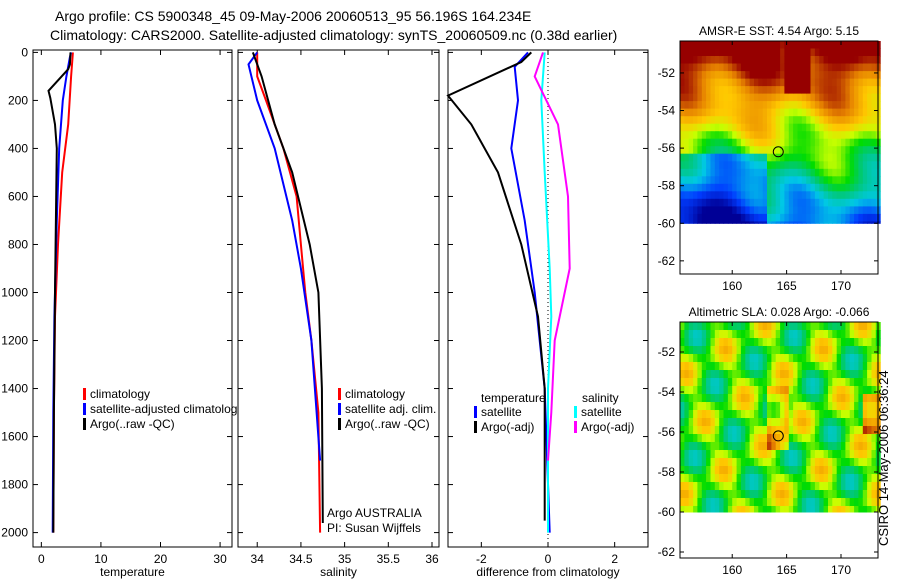 The image size is (900, 580). What do you see at coordinates (475, 427) in the screenshot?
I see `legend-swatch` at bounding box center [475, 427].